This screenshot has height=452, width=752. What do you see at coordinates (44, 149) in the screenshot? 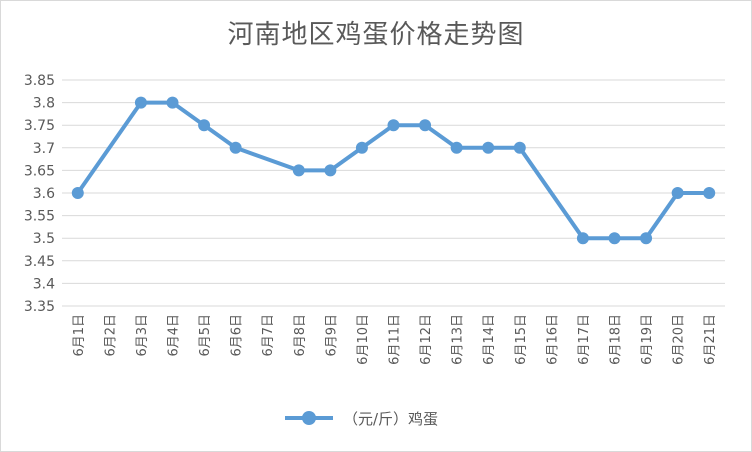
I see `y-tick-label: 3.7` at bounding box center [44, 149].